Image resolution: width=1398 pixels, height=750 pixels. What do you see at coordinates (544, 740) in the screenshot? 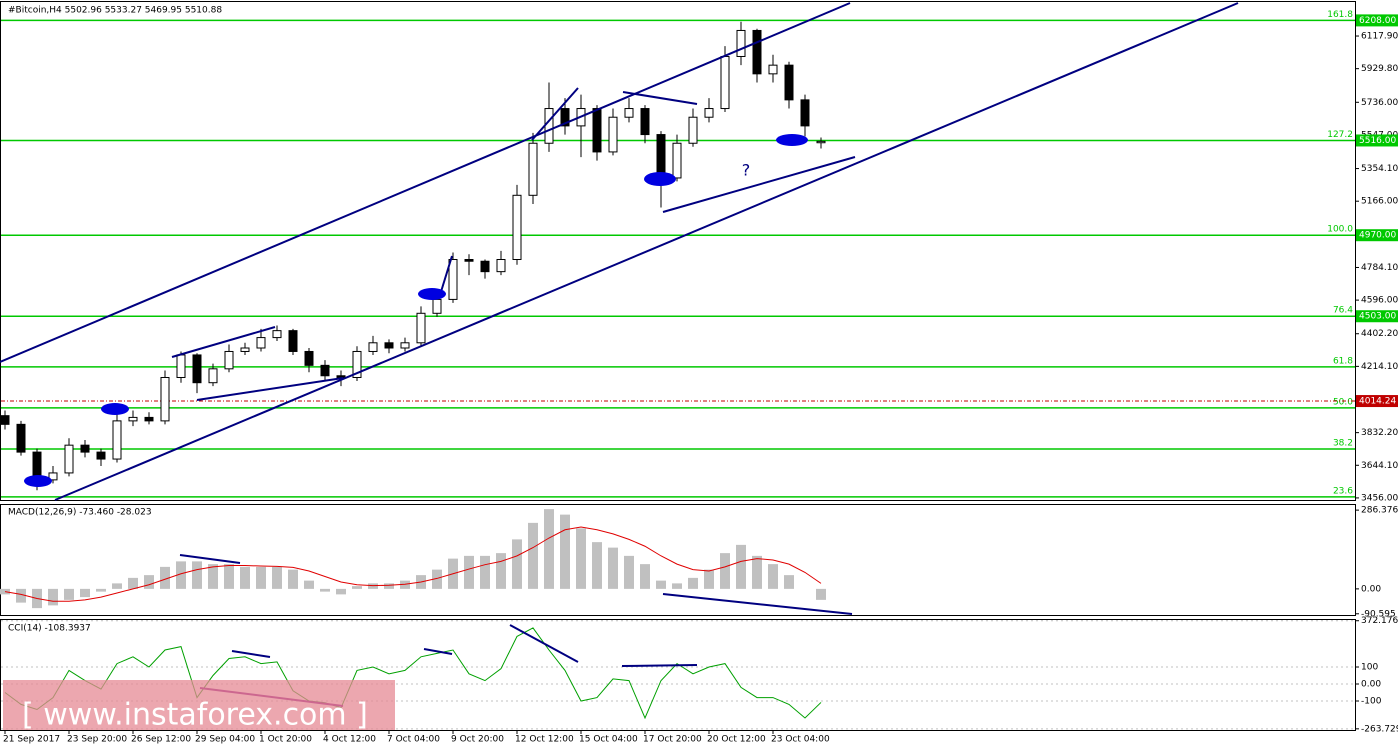
I see `x-tick-label: 12 Oct 12:00` at bounding box center [544, 740].